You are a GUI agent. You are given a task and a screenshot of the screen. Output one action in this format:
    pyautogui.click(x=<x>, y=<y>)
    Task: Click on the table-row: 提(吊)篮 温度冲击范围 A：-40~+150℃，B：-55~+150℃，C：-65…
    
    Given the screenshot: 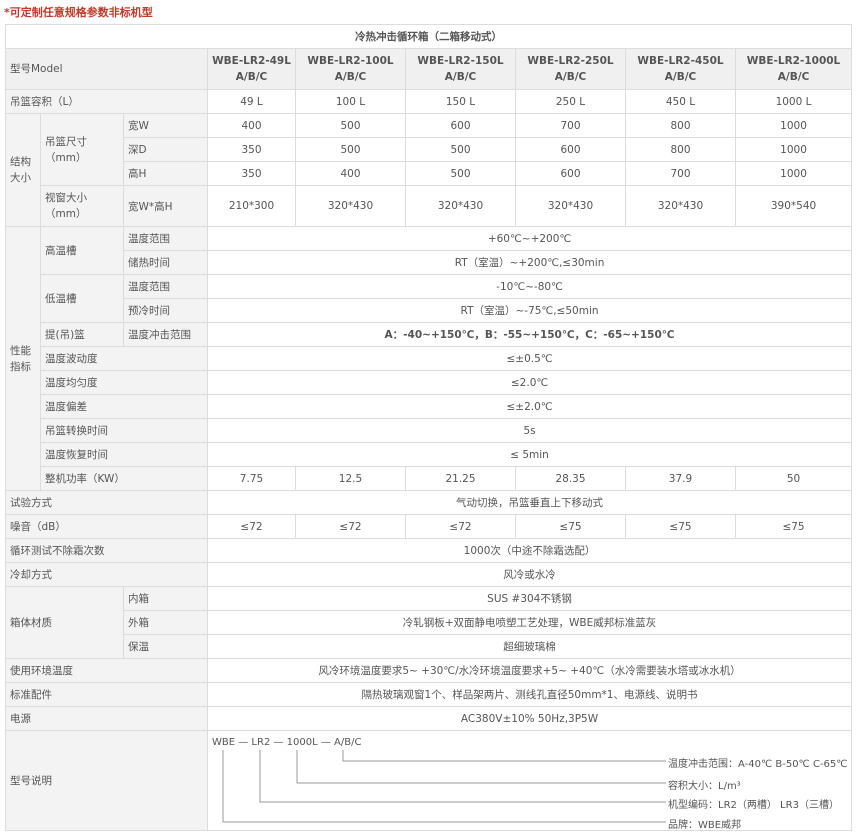 What is the action you would take?
    pyautogui.click(x=429, y=334)
    